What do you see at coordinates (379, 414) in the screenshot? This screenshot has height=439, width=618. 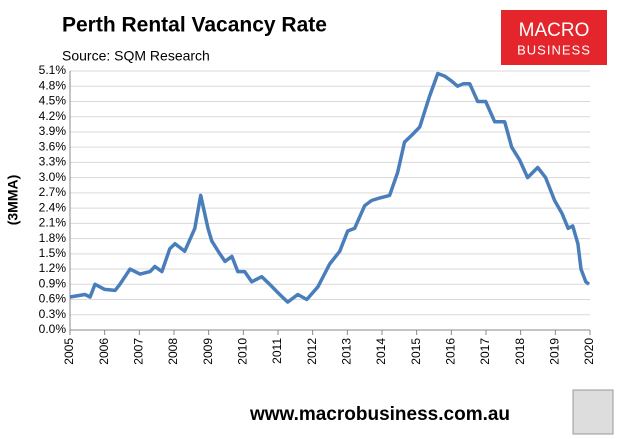 I see `footer: www.macrobusiness.com.au` at bounding box center [379, 414].